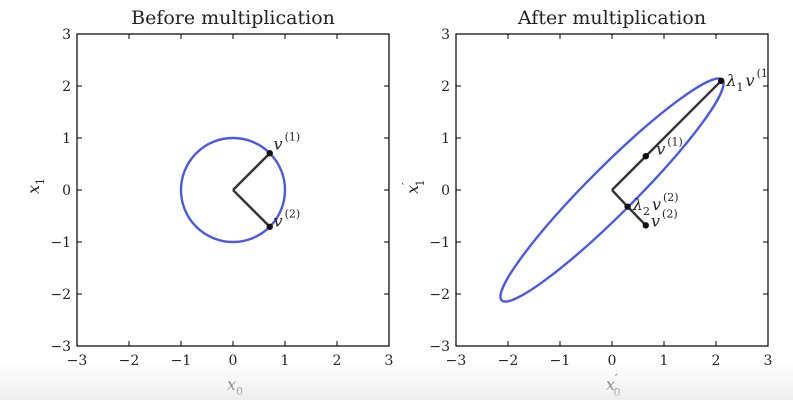 This screenshot has width=793, height=400. What do you see at coordinates (611, 18) in the screenshot?
I see `panel-title: After multiplication` at bounding box center [611, 18].